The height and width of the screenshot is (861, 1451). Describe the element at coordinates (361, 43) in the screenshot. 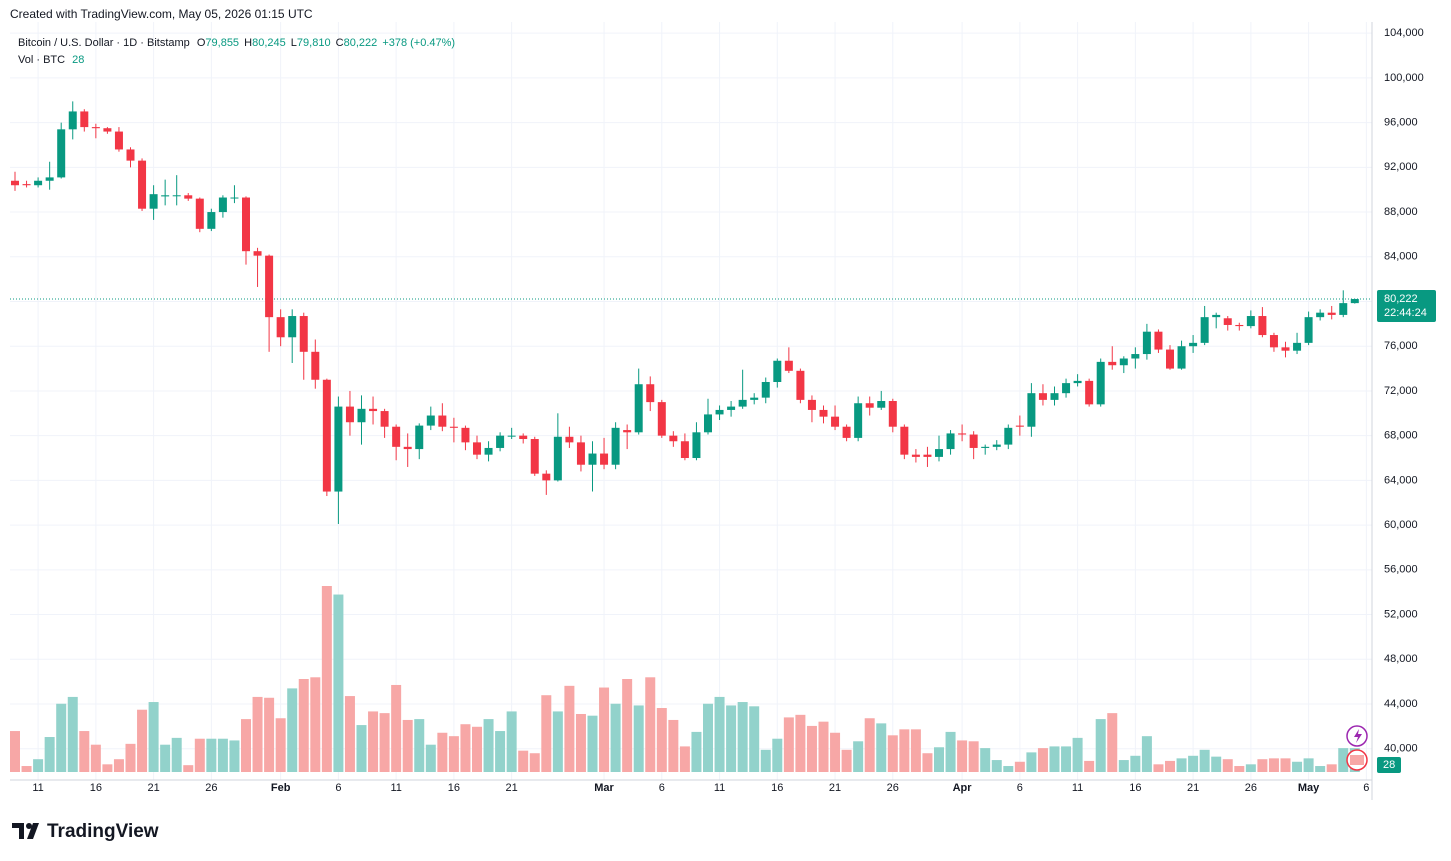

I see `field-value: 80,222` at that location.